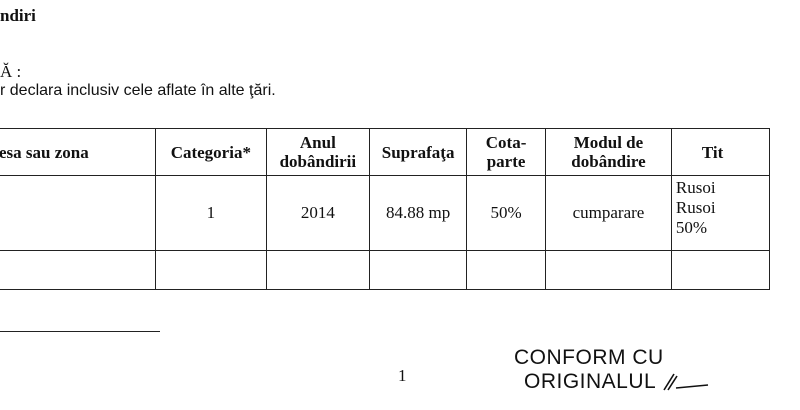  I want to click on cell-acquisition-mode: cumparare, so click(608, 213).